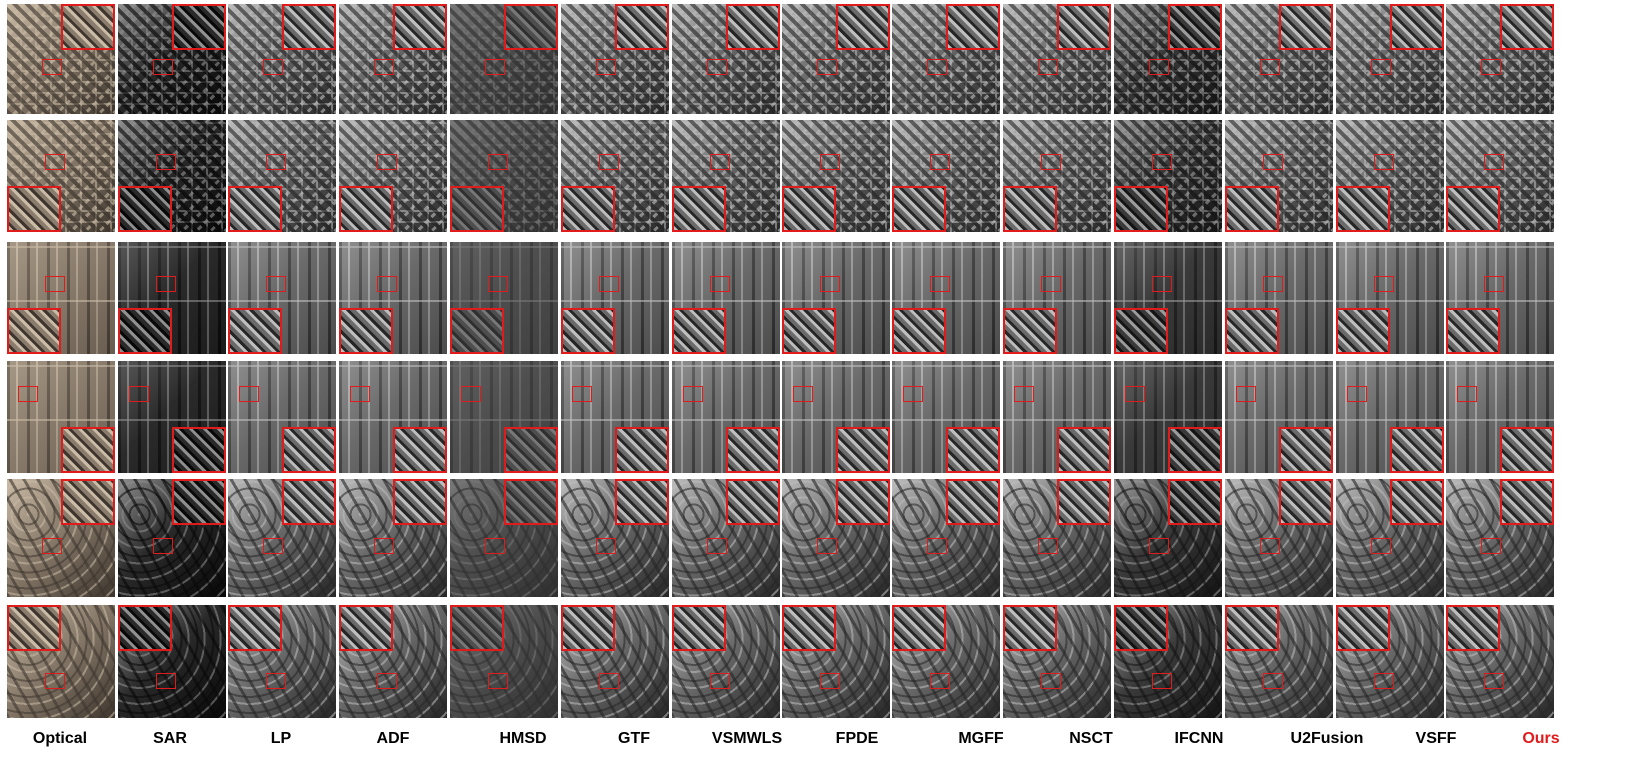 The width and height of the screenshot is (1625, 761). I want to click on image-tile-r2-ifcnn, so click(1168, 176).